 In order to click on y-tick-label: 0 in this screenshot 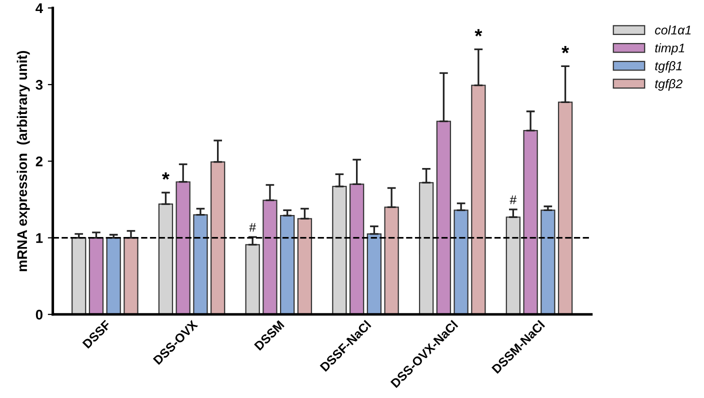, I will do `click(39, 315)`.